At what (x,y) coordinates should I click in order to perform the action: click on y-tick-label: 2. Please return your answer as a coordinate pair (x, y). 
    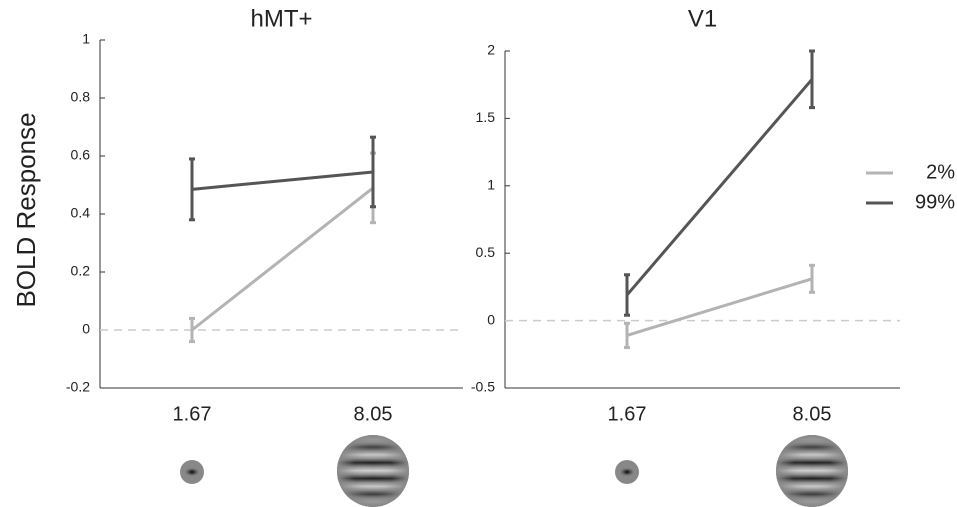
    Looking at the image, I should click on (491, 50).